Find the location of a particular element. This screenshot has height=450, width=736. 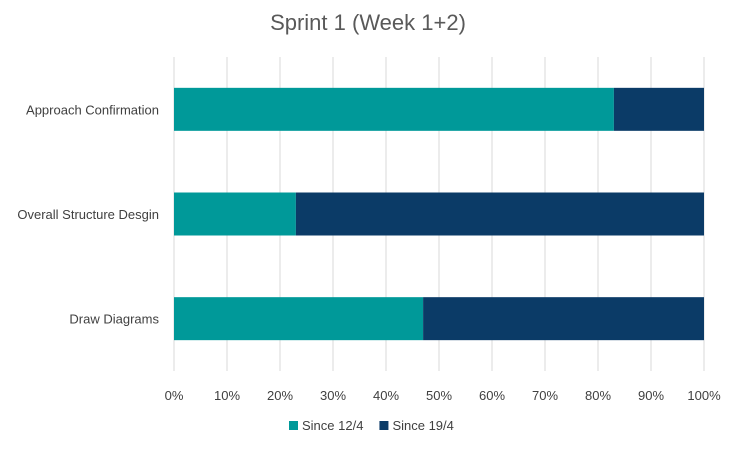

legend-label: Since 19/4 is located at coordinates (422, 425).